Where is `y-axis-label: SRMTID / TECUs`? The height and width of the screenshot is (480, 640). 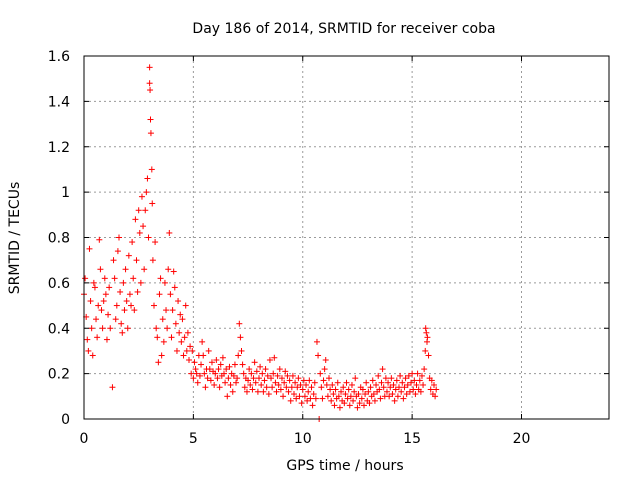 y-axis-label: SRMTID / TECUs is located at coordinates (15, 238).